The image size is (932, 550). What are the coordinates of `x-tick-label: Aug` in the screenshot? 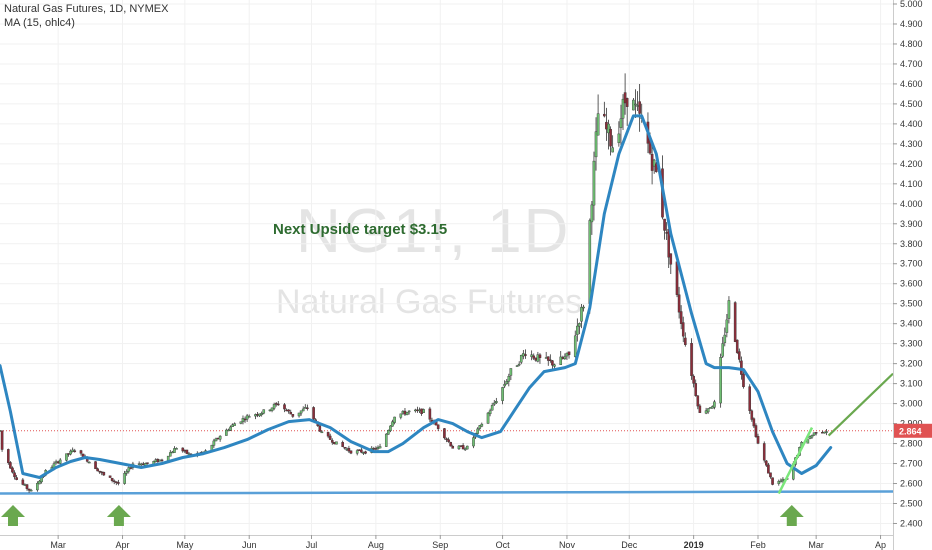 It's located at (376, 545).